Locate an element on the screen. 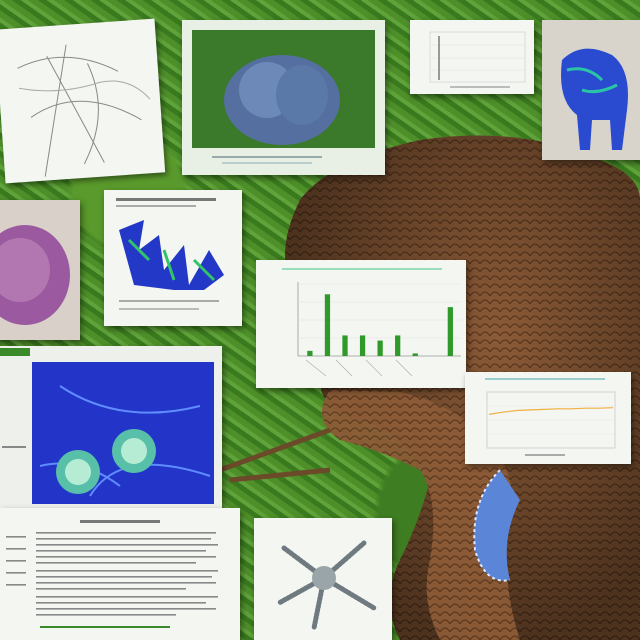 Image resolution: width=640 pixels, height=640 pixels. cell-image is located at coordinates (107, 426).